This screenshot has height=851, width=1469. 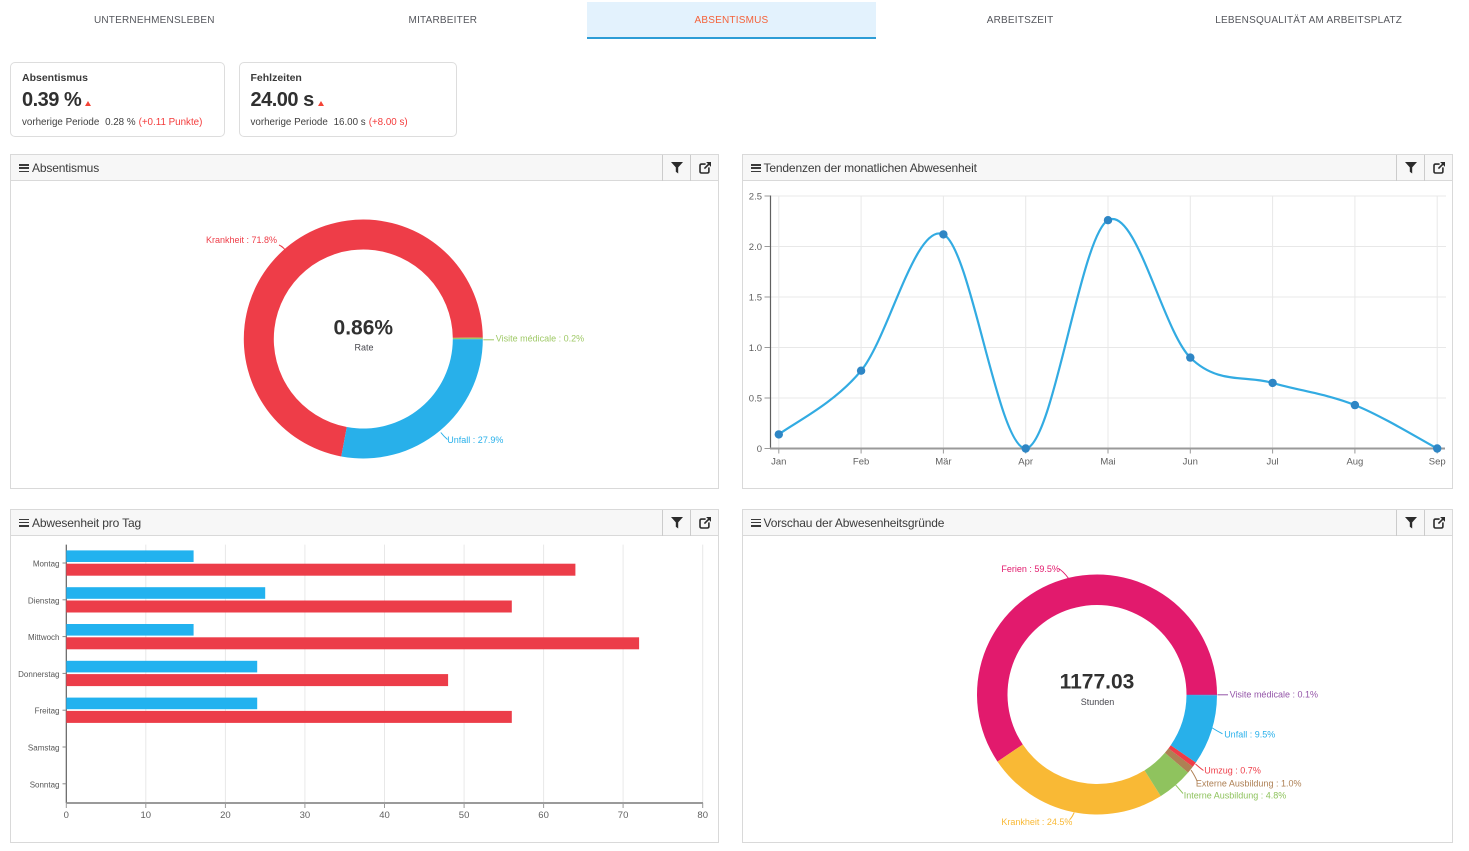 What do you see at coordinates (540, 339) in the screenshot?
I see `svg-text: Visite médicale : 0.2%` at bounding box center [540, 339].